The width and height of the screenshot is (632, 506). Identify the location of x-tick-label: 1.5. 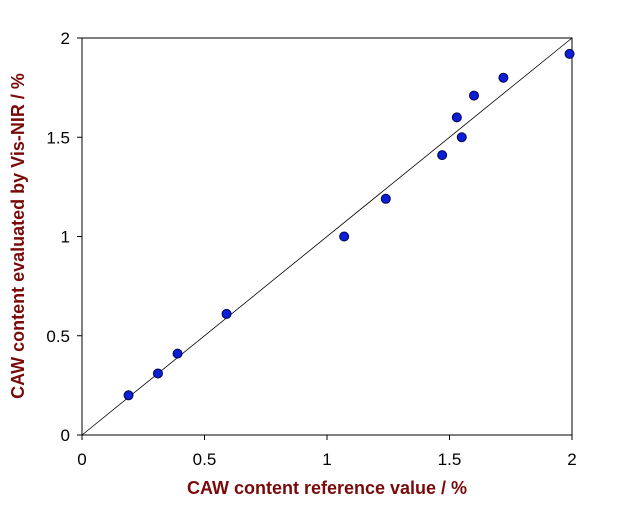
(450, 459).